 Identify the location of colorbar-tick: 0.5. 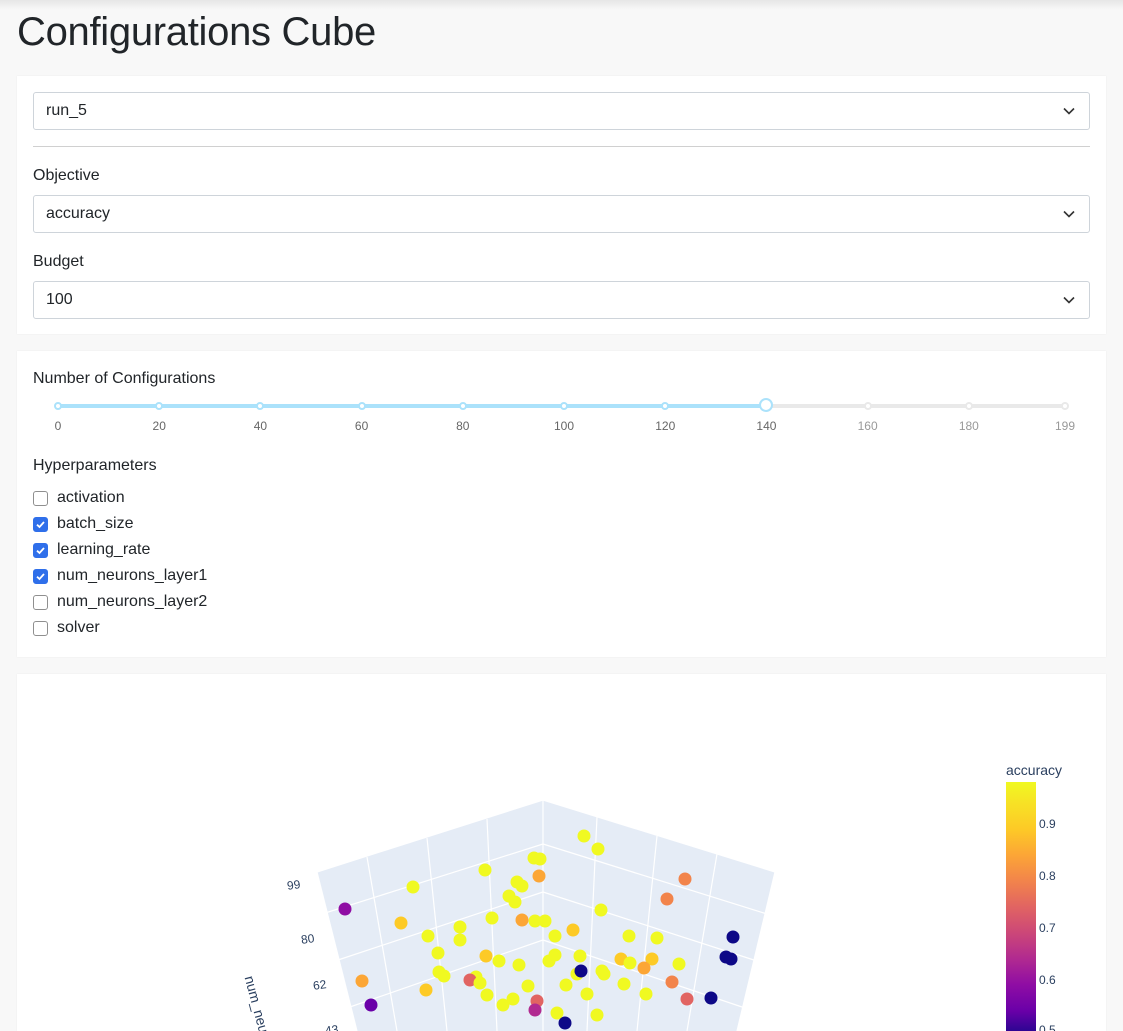
(1047, 1027).